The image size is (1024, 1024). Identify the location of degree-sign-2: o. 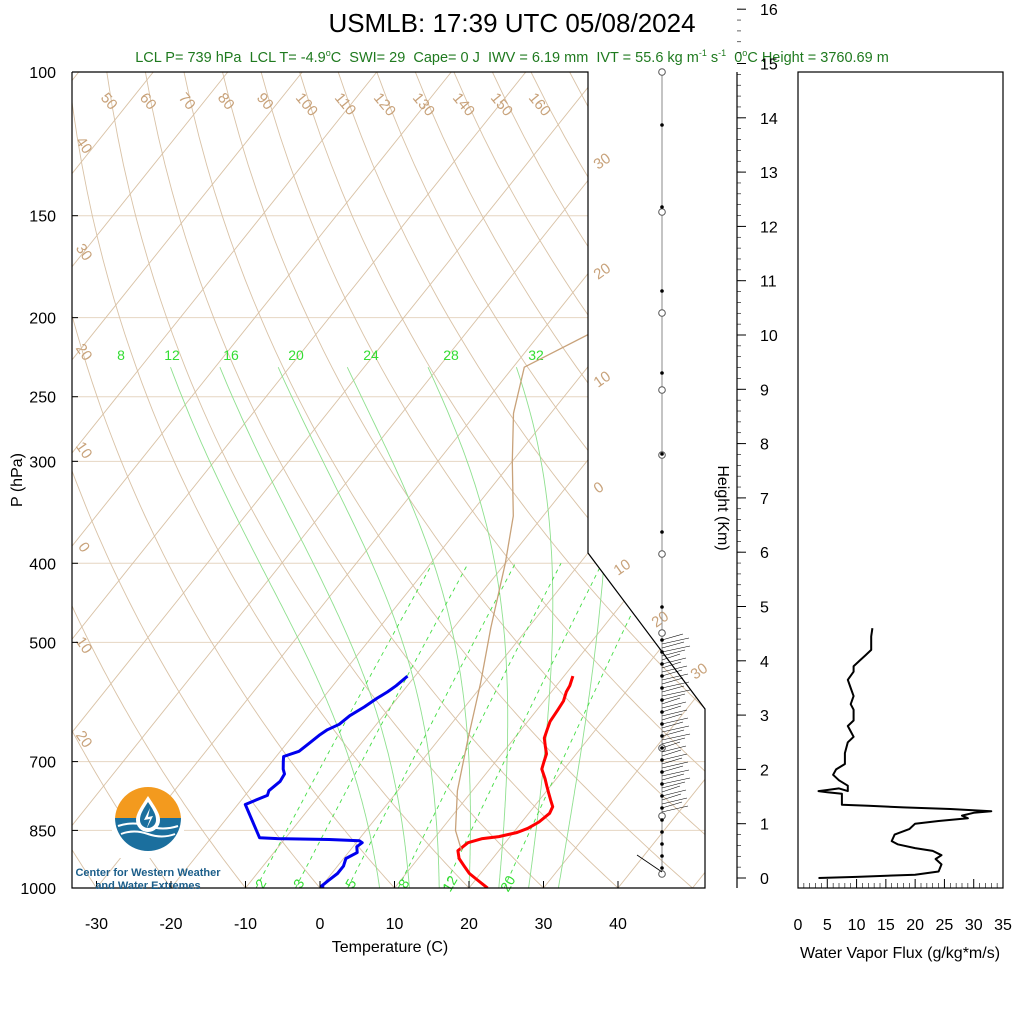
(745, 53).